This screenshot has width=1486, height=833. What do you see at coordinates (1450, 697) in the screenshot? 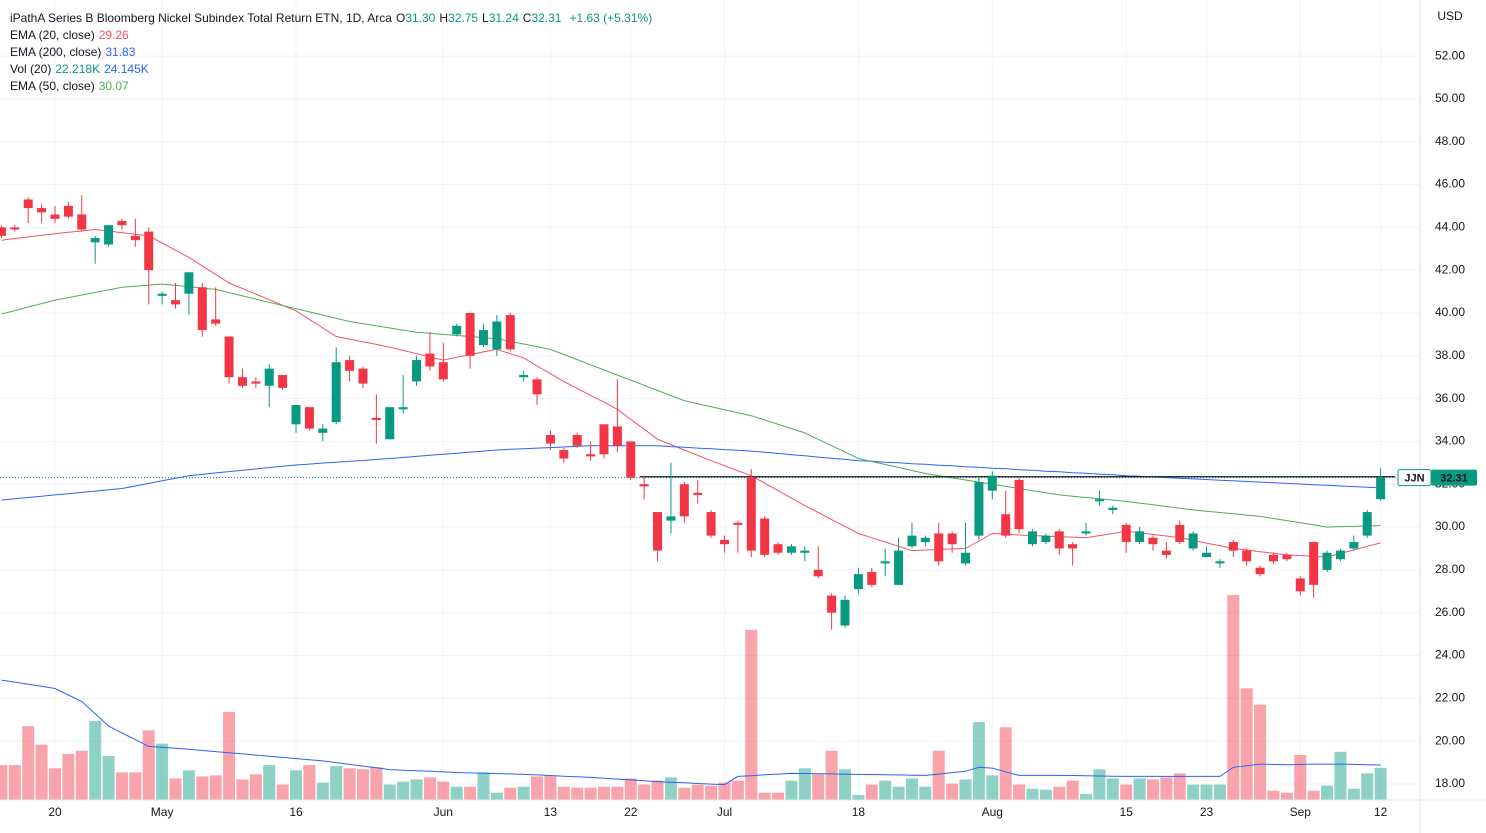
I see `y-tick-label: 22.00` at bounding box center [1450, 697].